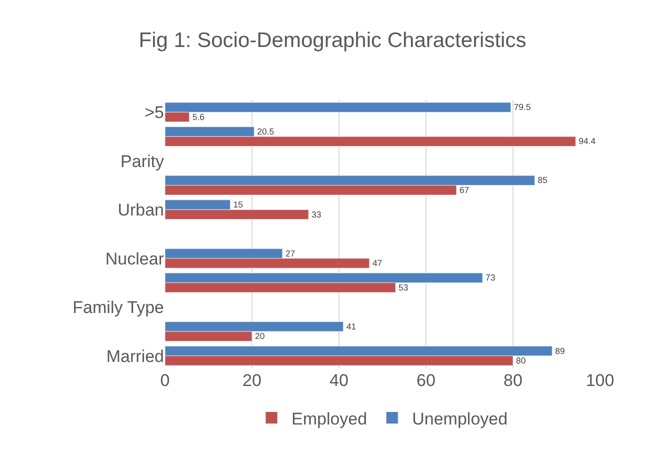 The height and width of the screenshot is (463, 665). What do you see at coordinates (426, 380) in the screenshot?
I see `x-tick-label: 60` at bounding box center [426, 380].